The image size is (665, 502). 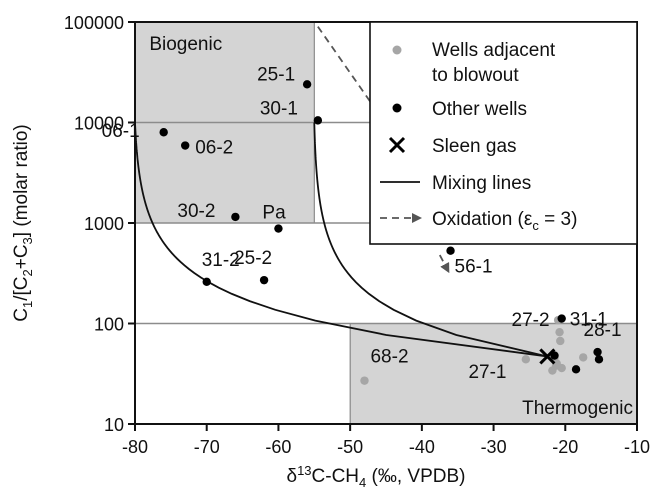 I want to click on x-axis-title: δ13C-CH4 (‰, VPDB), so click(x=375, y=476).